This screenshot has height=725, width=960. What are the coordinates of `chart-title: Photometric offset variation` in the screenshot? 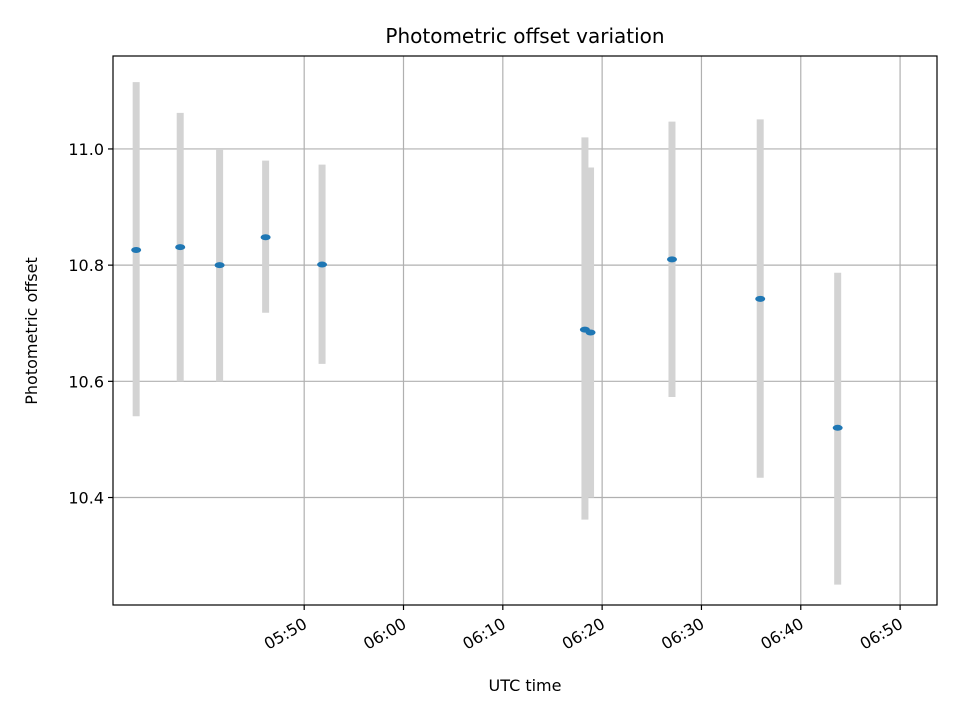 It's located at (524, 36).